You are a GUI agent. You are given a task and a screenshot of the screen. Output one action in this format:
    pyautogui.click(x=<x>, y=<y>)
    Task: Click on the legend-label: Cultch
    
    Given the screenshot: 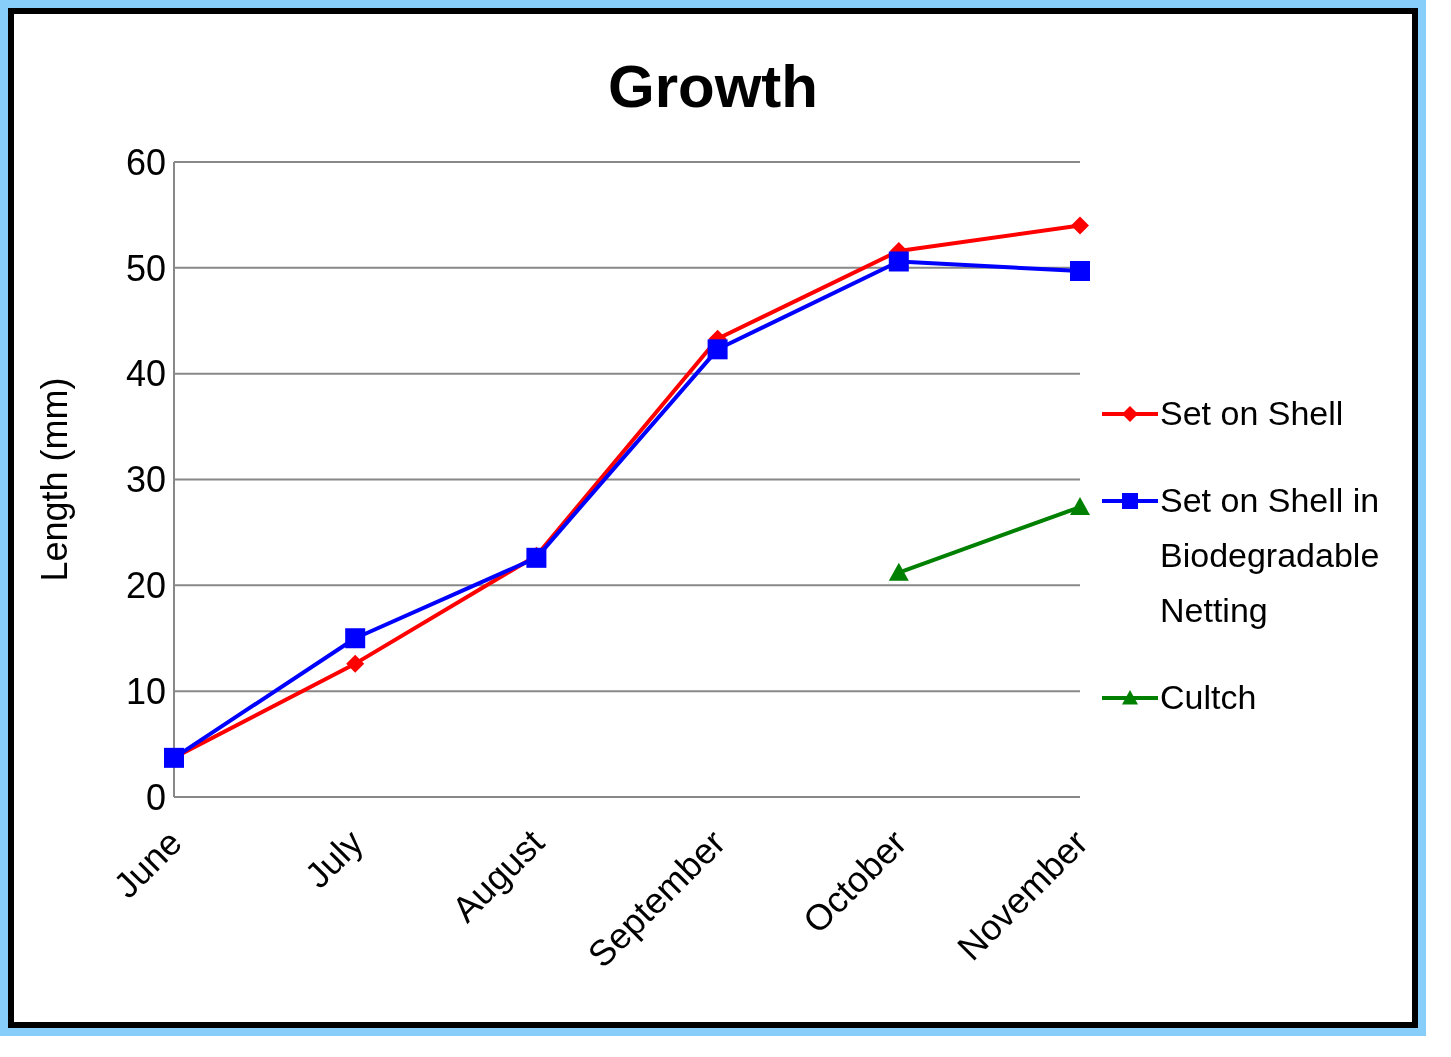 What is the action you would take?
    pyautogui.click(x=1208, y=697)
    